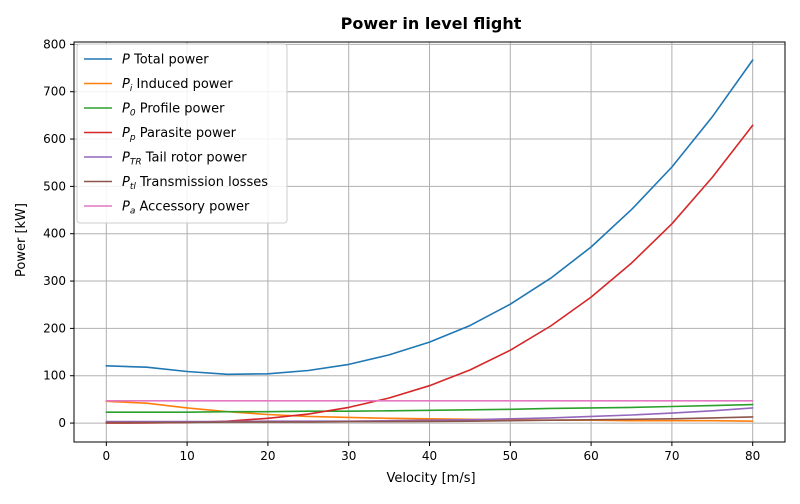 This screenshot has width=800, height=504. What do you see at coordinates (429, 456) in the screenshot?
I see `x-tick-label: 40` at bounding box center [429, 456].